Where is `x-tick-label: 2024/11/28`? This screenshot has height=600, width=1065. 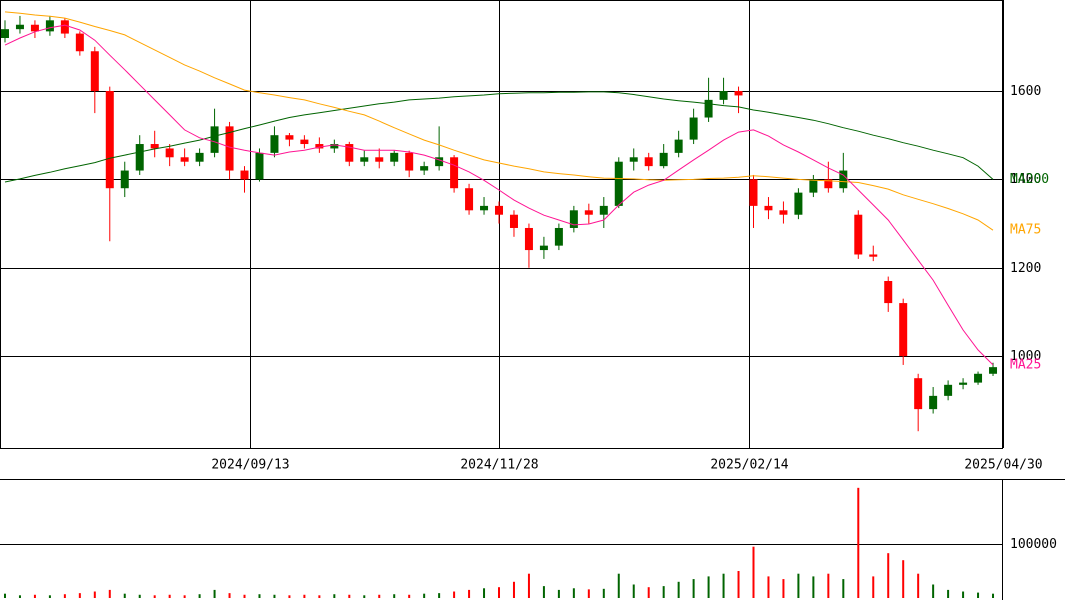
x-tick-label: 2024/11/28 is located at coordinates (499, 465).